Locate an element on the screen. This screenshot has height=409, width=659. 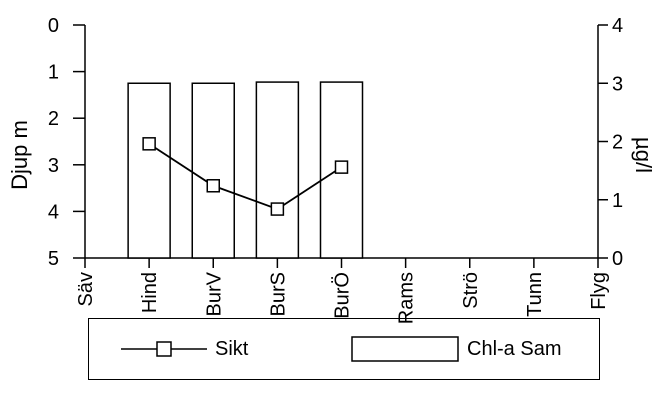
right-tick-label: 1 is located at coordinates (617, 201).